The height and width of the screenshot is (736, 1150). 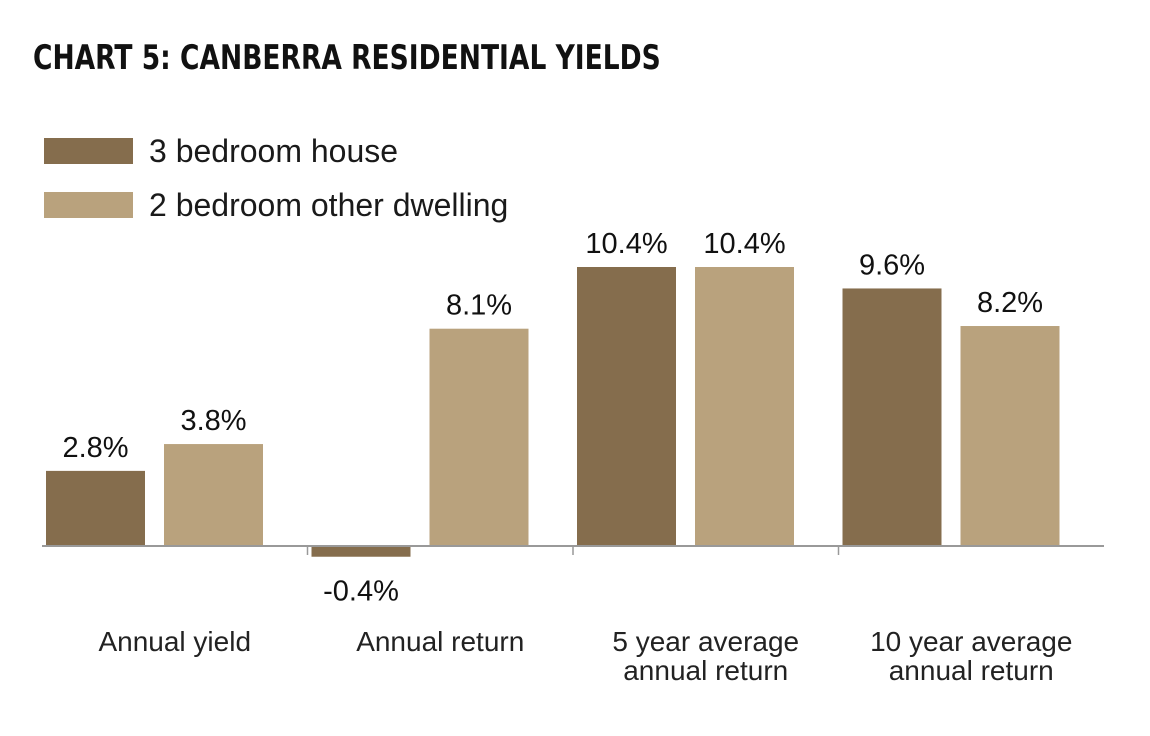 I want to click on data-label-1-2: 10.4%, so click(x=744, y=244).